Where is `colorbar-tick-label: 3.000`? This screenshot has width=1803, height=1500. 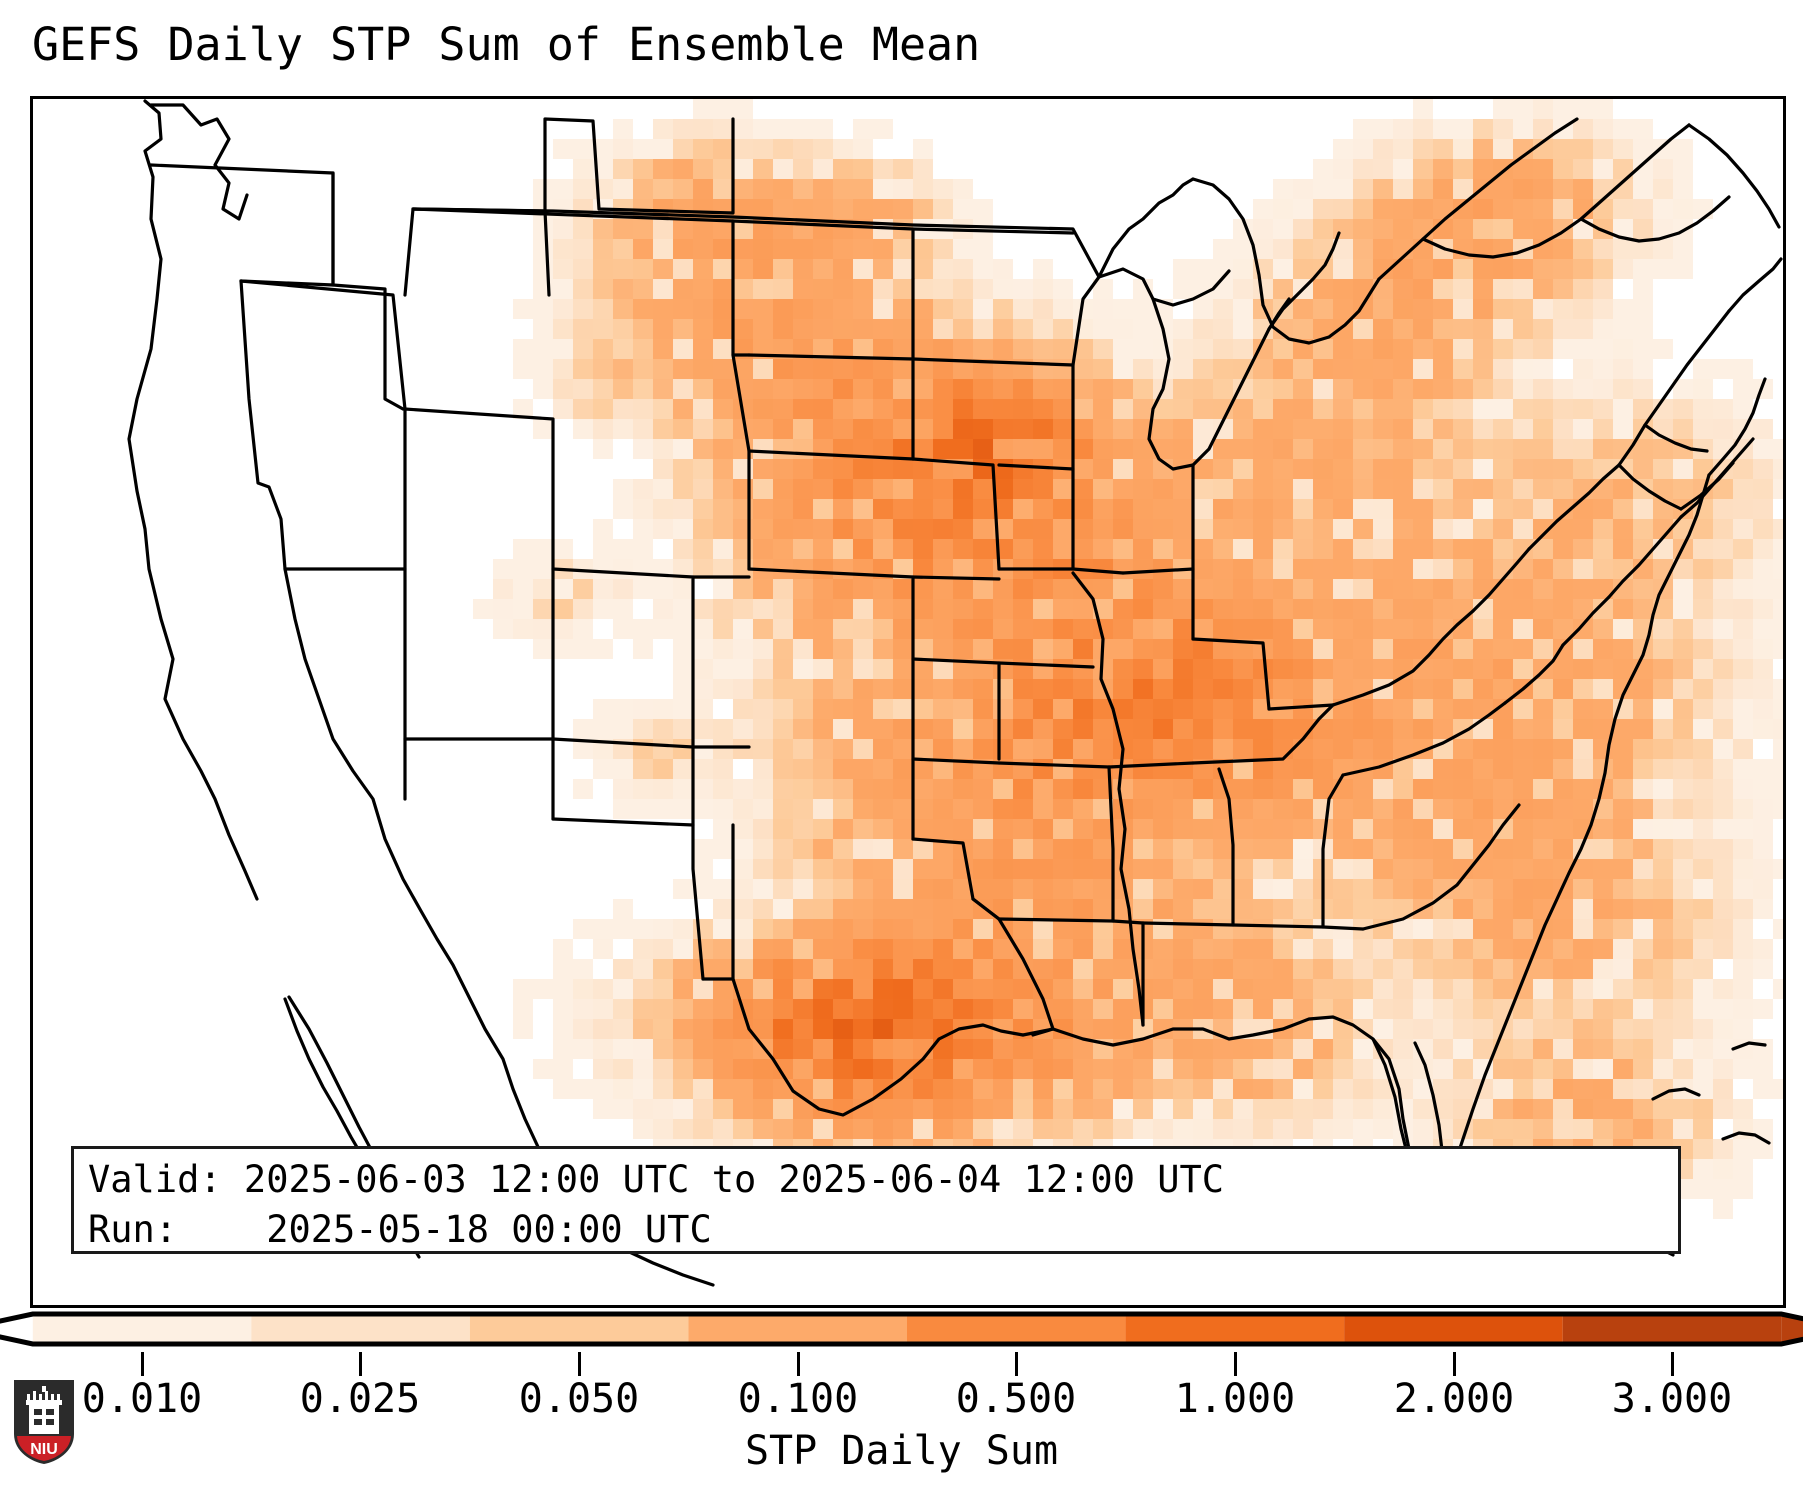
colorbar-tick-label: 3.000 is located at coordinates (1672, 1399).